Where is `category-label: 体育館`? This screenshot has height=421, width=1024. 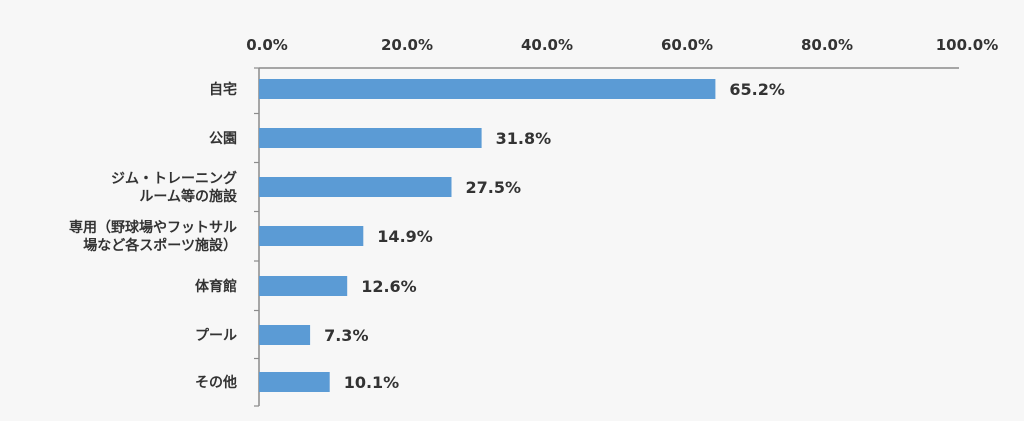 category-label: 体育館 is located at coordinates (216, 286).